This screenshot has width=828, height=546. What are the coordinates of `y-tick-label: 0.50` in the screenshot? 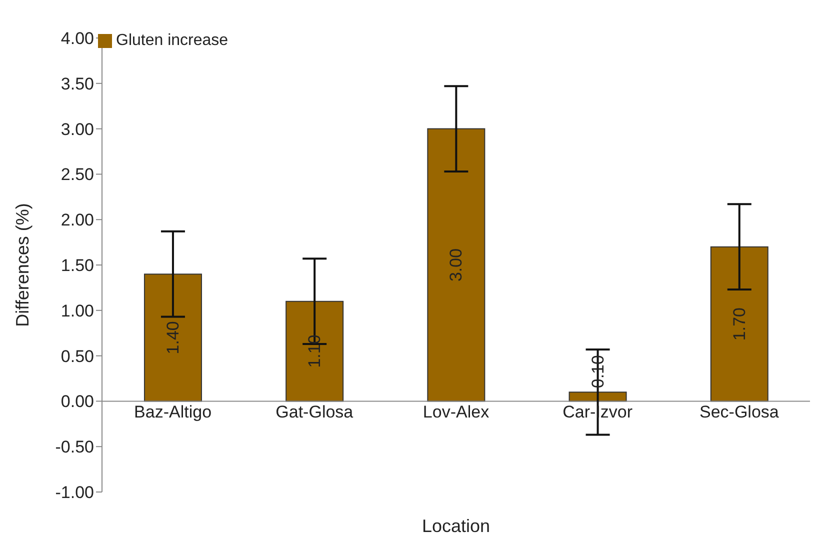 It's located at (77, 356).